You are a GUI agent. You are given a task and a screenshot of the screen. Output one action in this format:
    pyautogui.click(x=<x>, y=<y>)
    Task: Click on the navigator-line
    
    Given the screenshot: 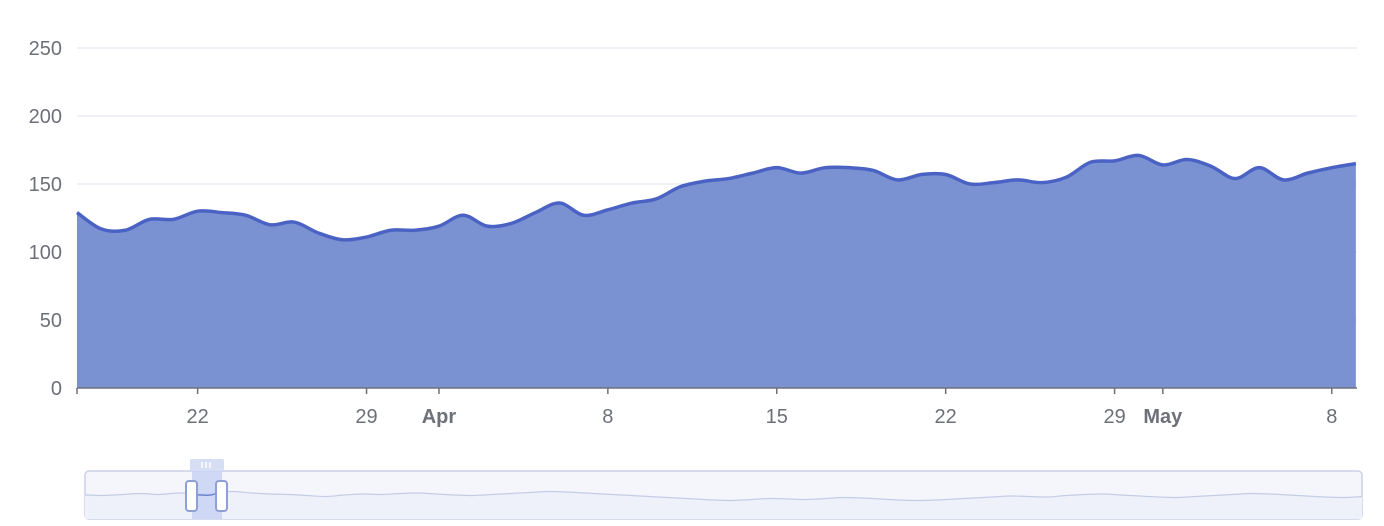 What is the action you would take?
    pyautogui.click(x=723, y=496)
    